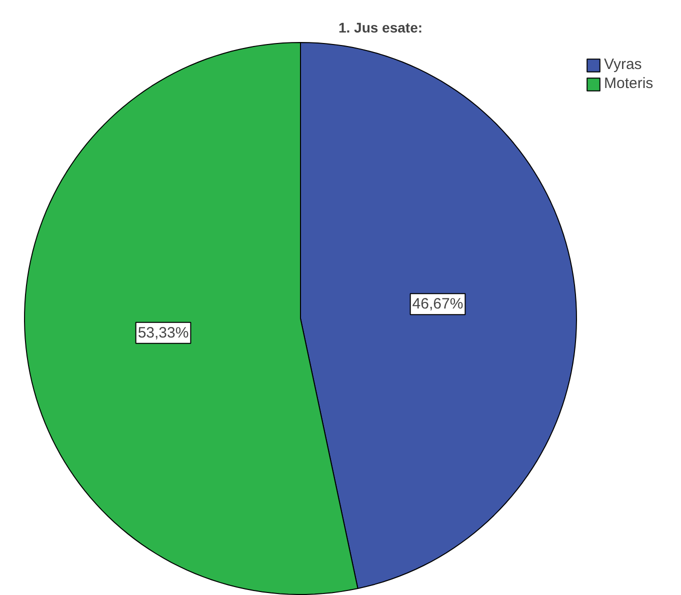 This screenshot has height=595, width=681. Describe the element at coordinates (623, 64) in the screenshot. I see `legend-label: Vyras` at that location.